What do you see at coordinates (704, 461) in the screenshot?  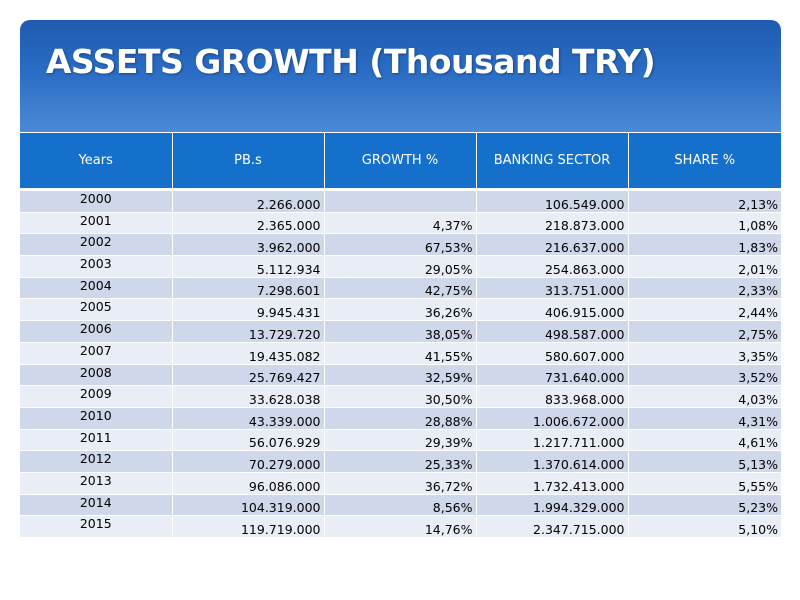 I see `cell-share: 5,13%` at bounding box center [704, 461].